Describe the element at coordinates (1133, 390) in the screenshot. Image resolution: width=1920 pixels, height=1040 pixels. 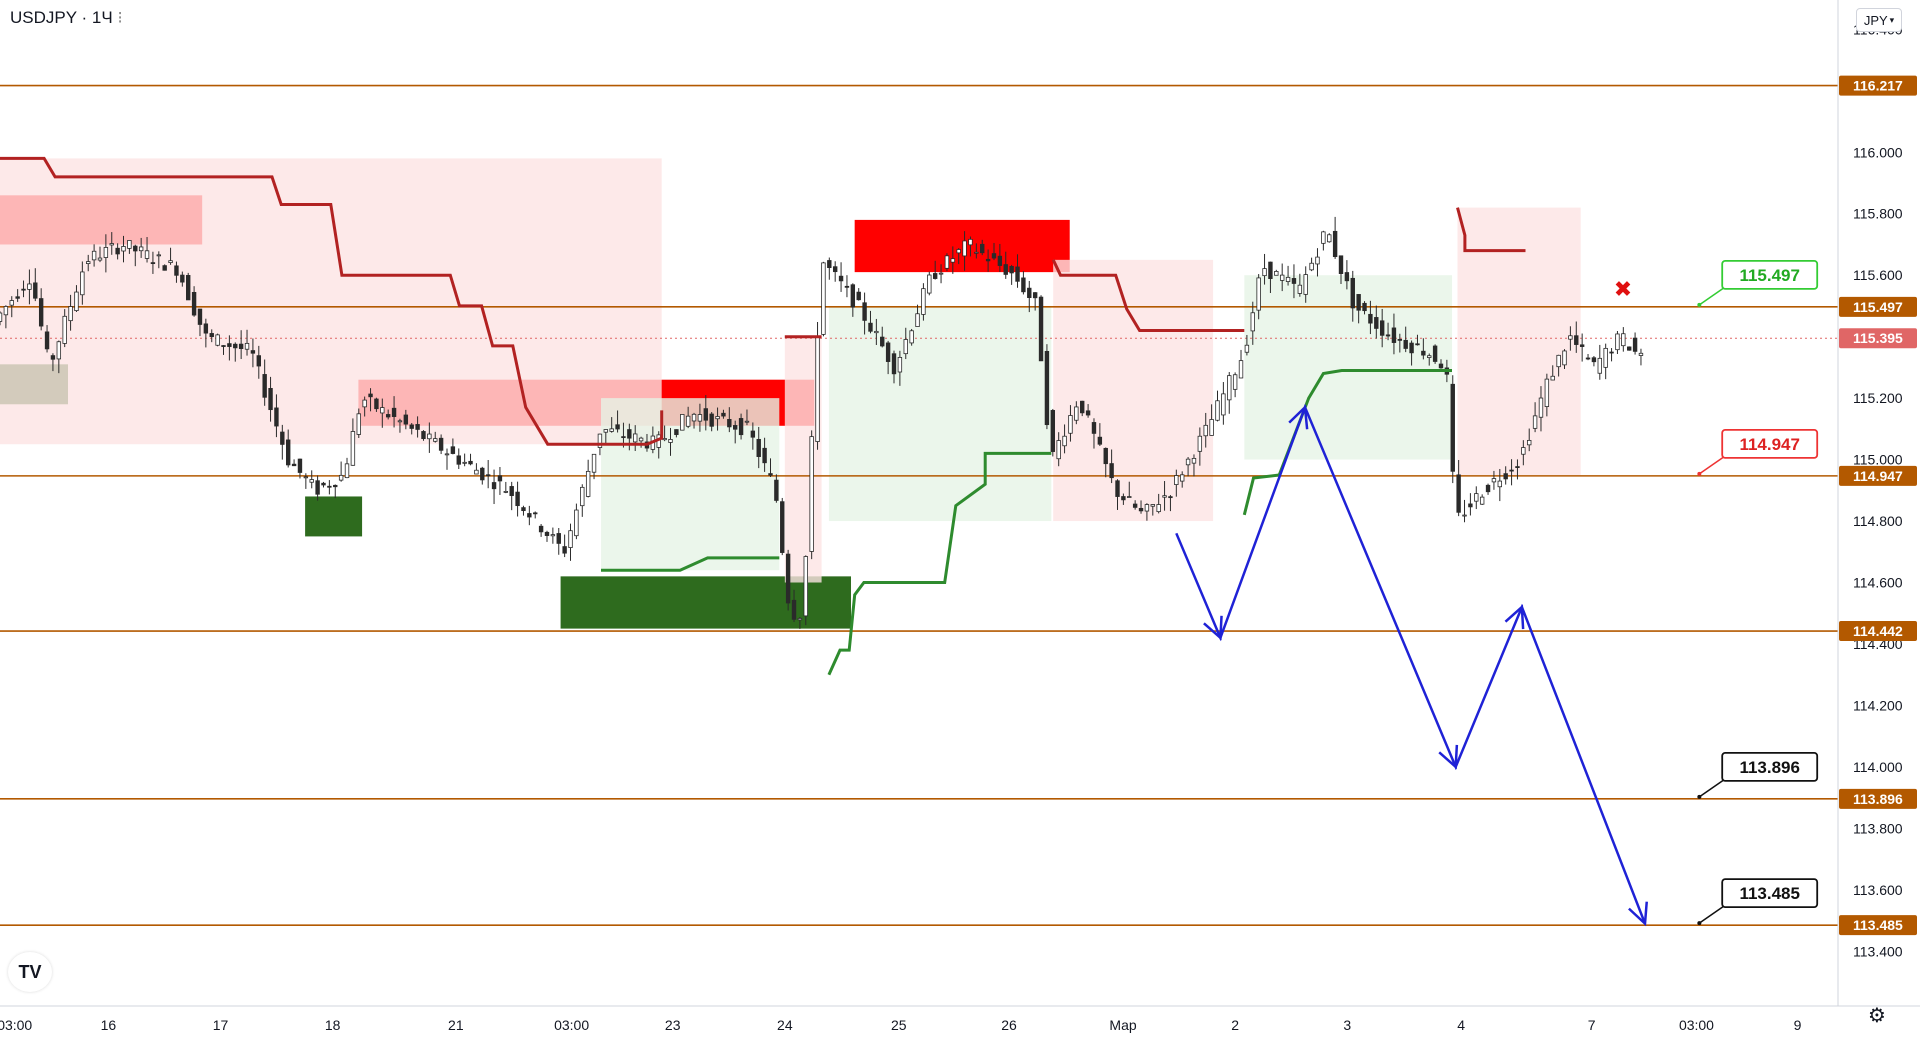
I see `red-trail-fill` at that location.